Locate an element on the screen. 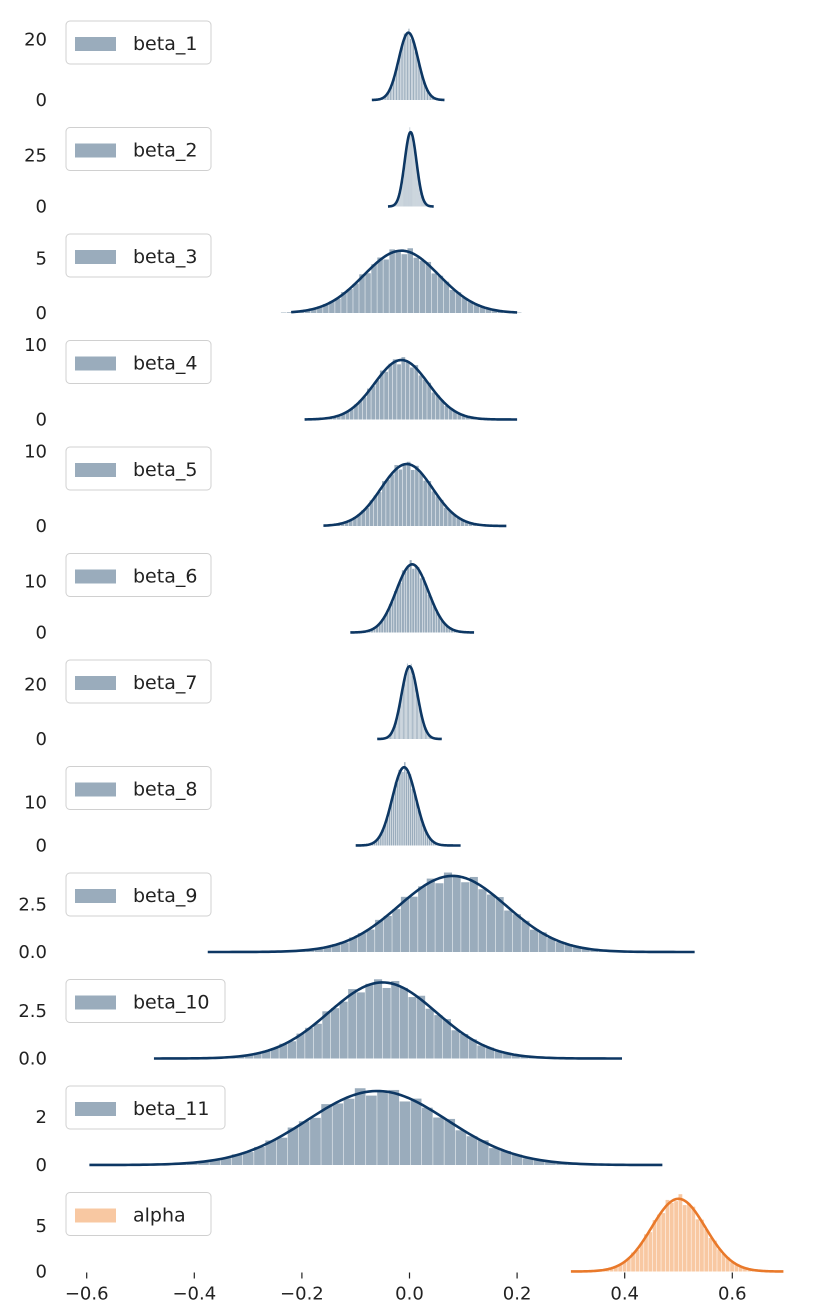 Image resolution: width=829 pixels, height=1308 pixels. x-tick-label: 0.2 is located at coordinates (517, 1294).